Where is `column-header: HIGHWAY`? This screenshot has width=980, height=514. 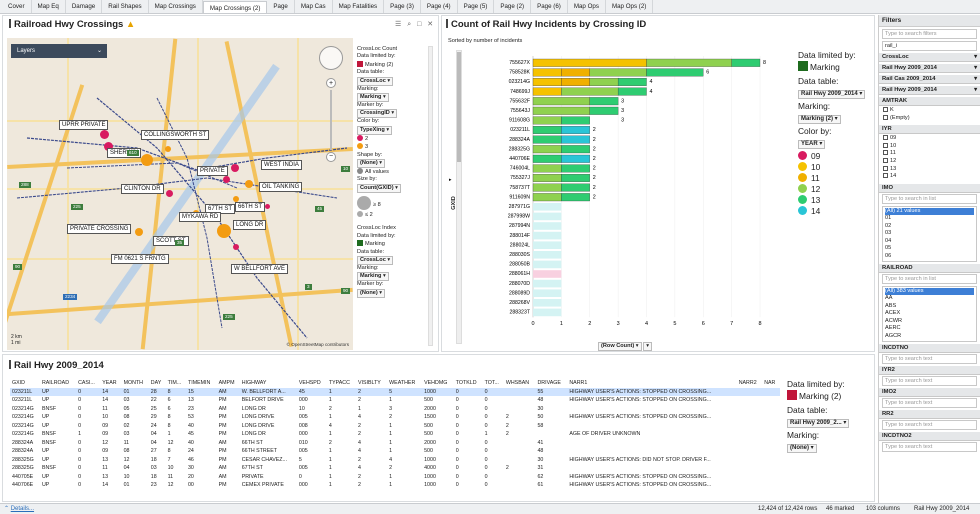
column-header: HIGHWAY is located at coordinates (254, 383).